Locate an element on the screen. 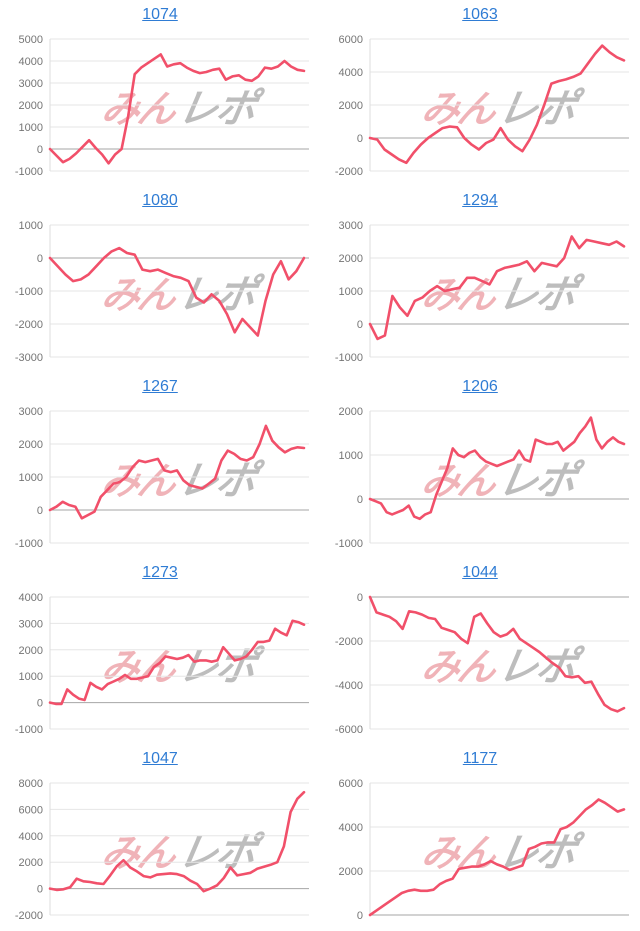 The height and width of the screenshot is (931, 640). line-chart: -1000 0 1000 2000 3000 4000 is located at coordinates (162, 664).